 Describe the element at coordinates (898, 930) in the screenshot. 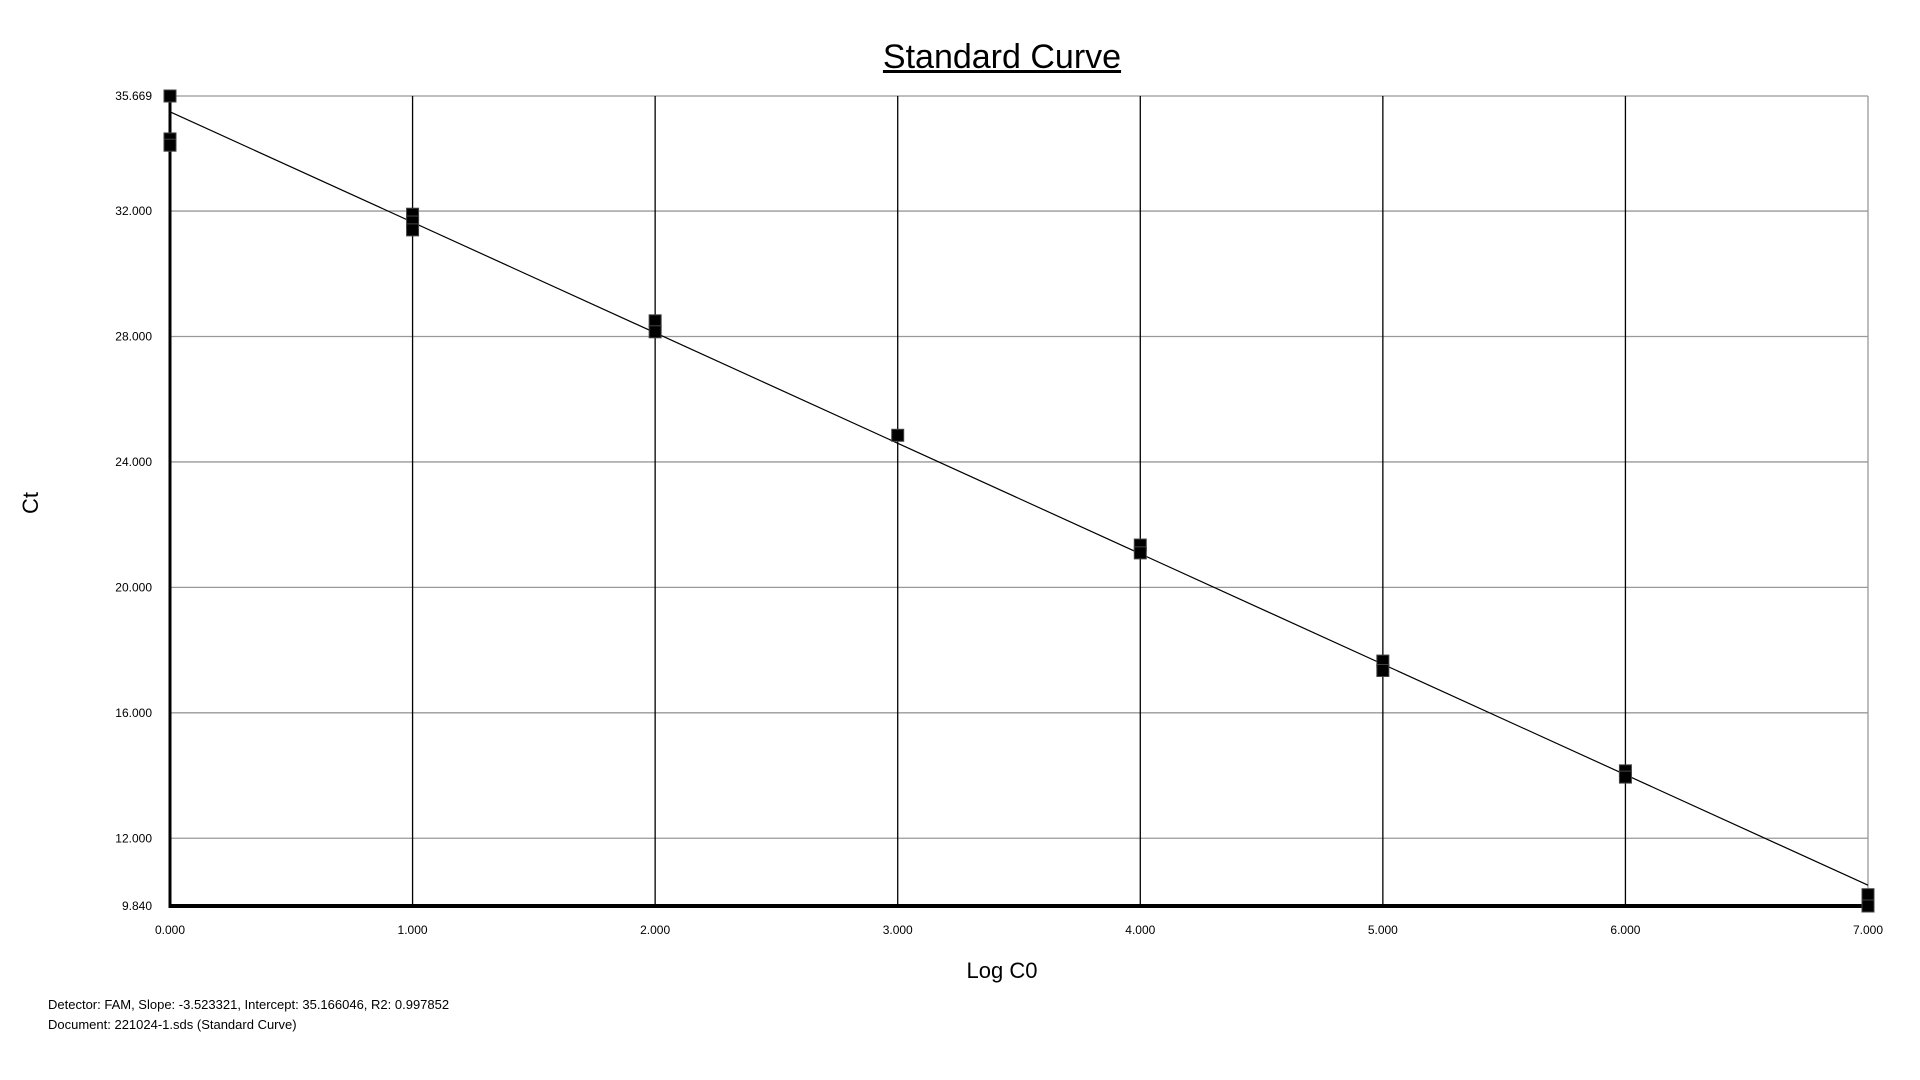

I see `x-tick-label: 3.000` at that location.